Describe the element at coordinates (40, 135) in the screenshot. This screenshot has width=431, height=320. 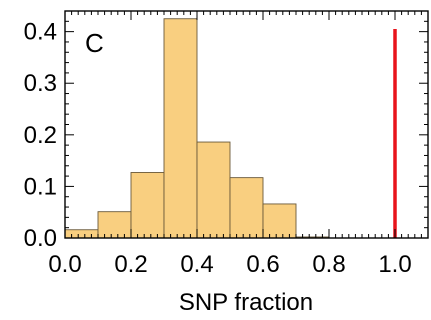
I see `y-tick-label: 0.2` at that location.